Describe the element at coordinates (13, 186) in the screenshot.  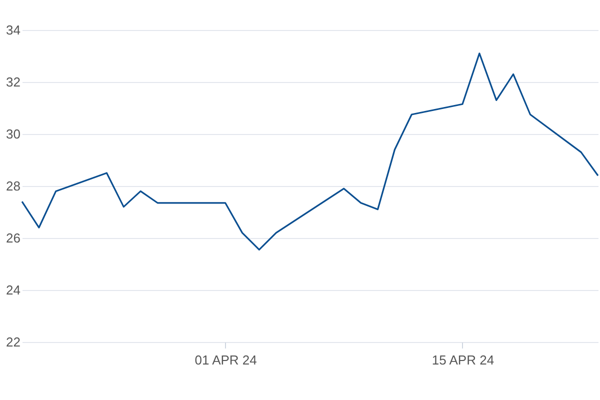
I see `y-tick-label: 28` at that location.